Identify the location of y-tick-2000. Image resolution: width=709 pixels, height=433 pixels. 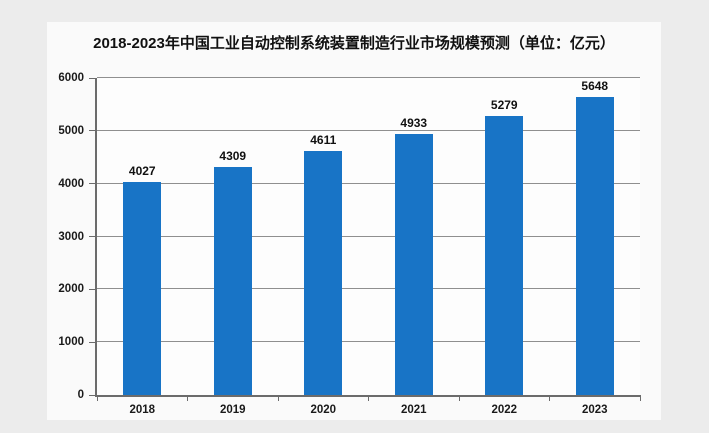
(92, 289).